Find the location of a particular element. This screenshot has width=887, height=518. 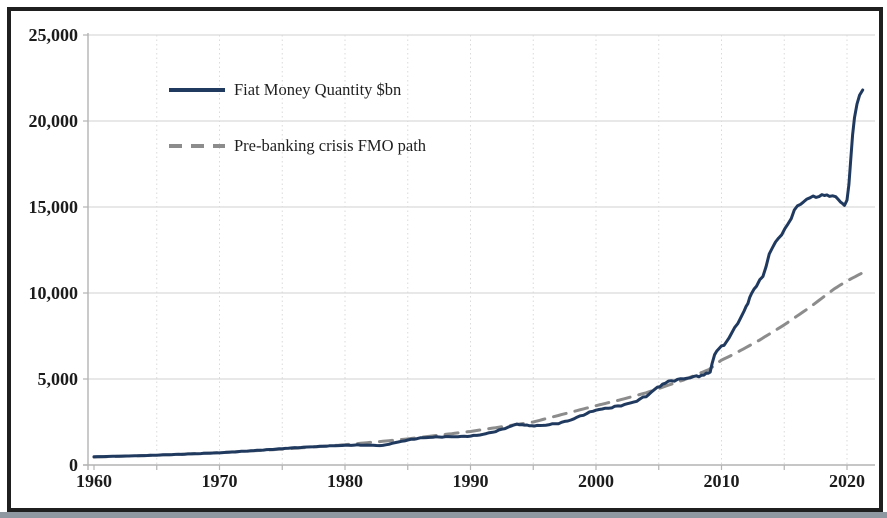

y-axis-tick-label: 25,000 is located at coordinates (53, 35).